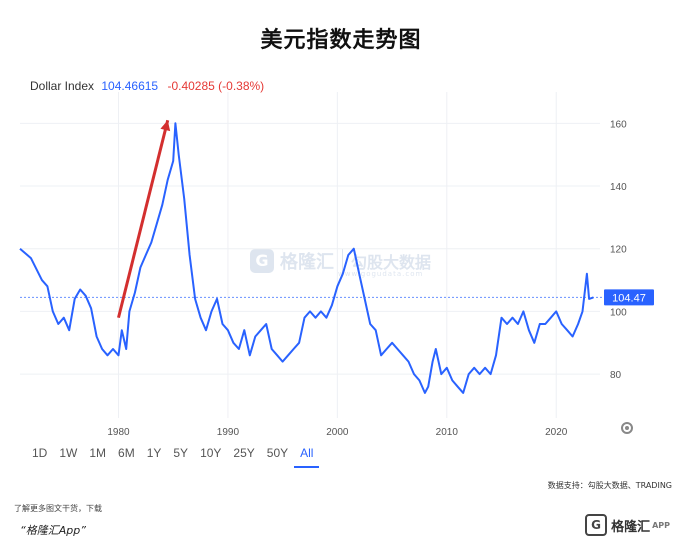 The height and width of the screenshot is (543, 682). I want to click on x-tick-label: 1980, so click(118, 432).